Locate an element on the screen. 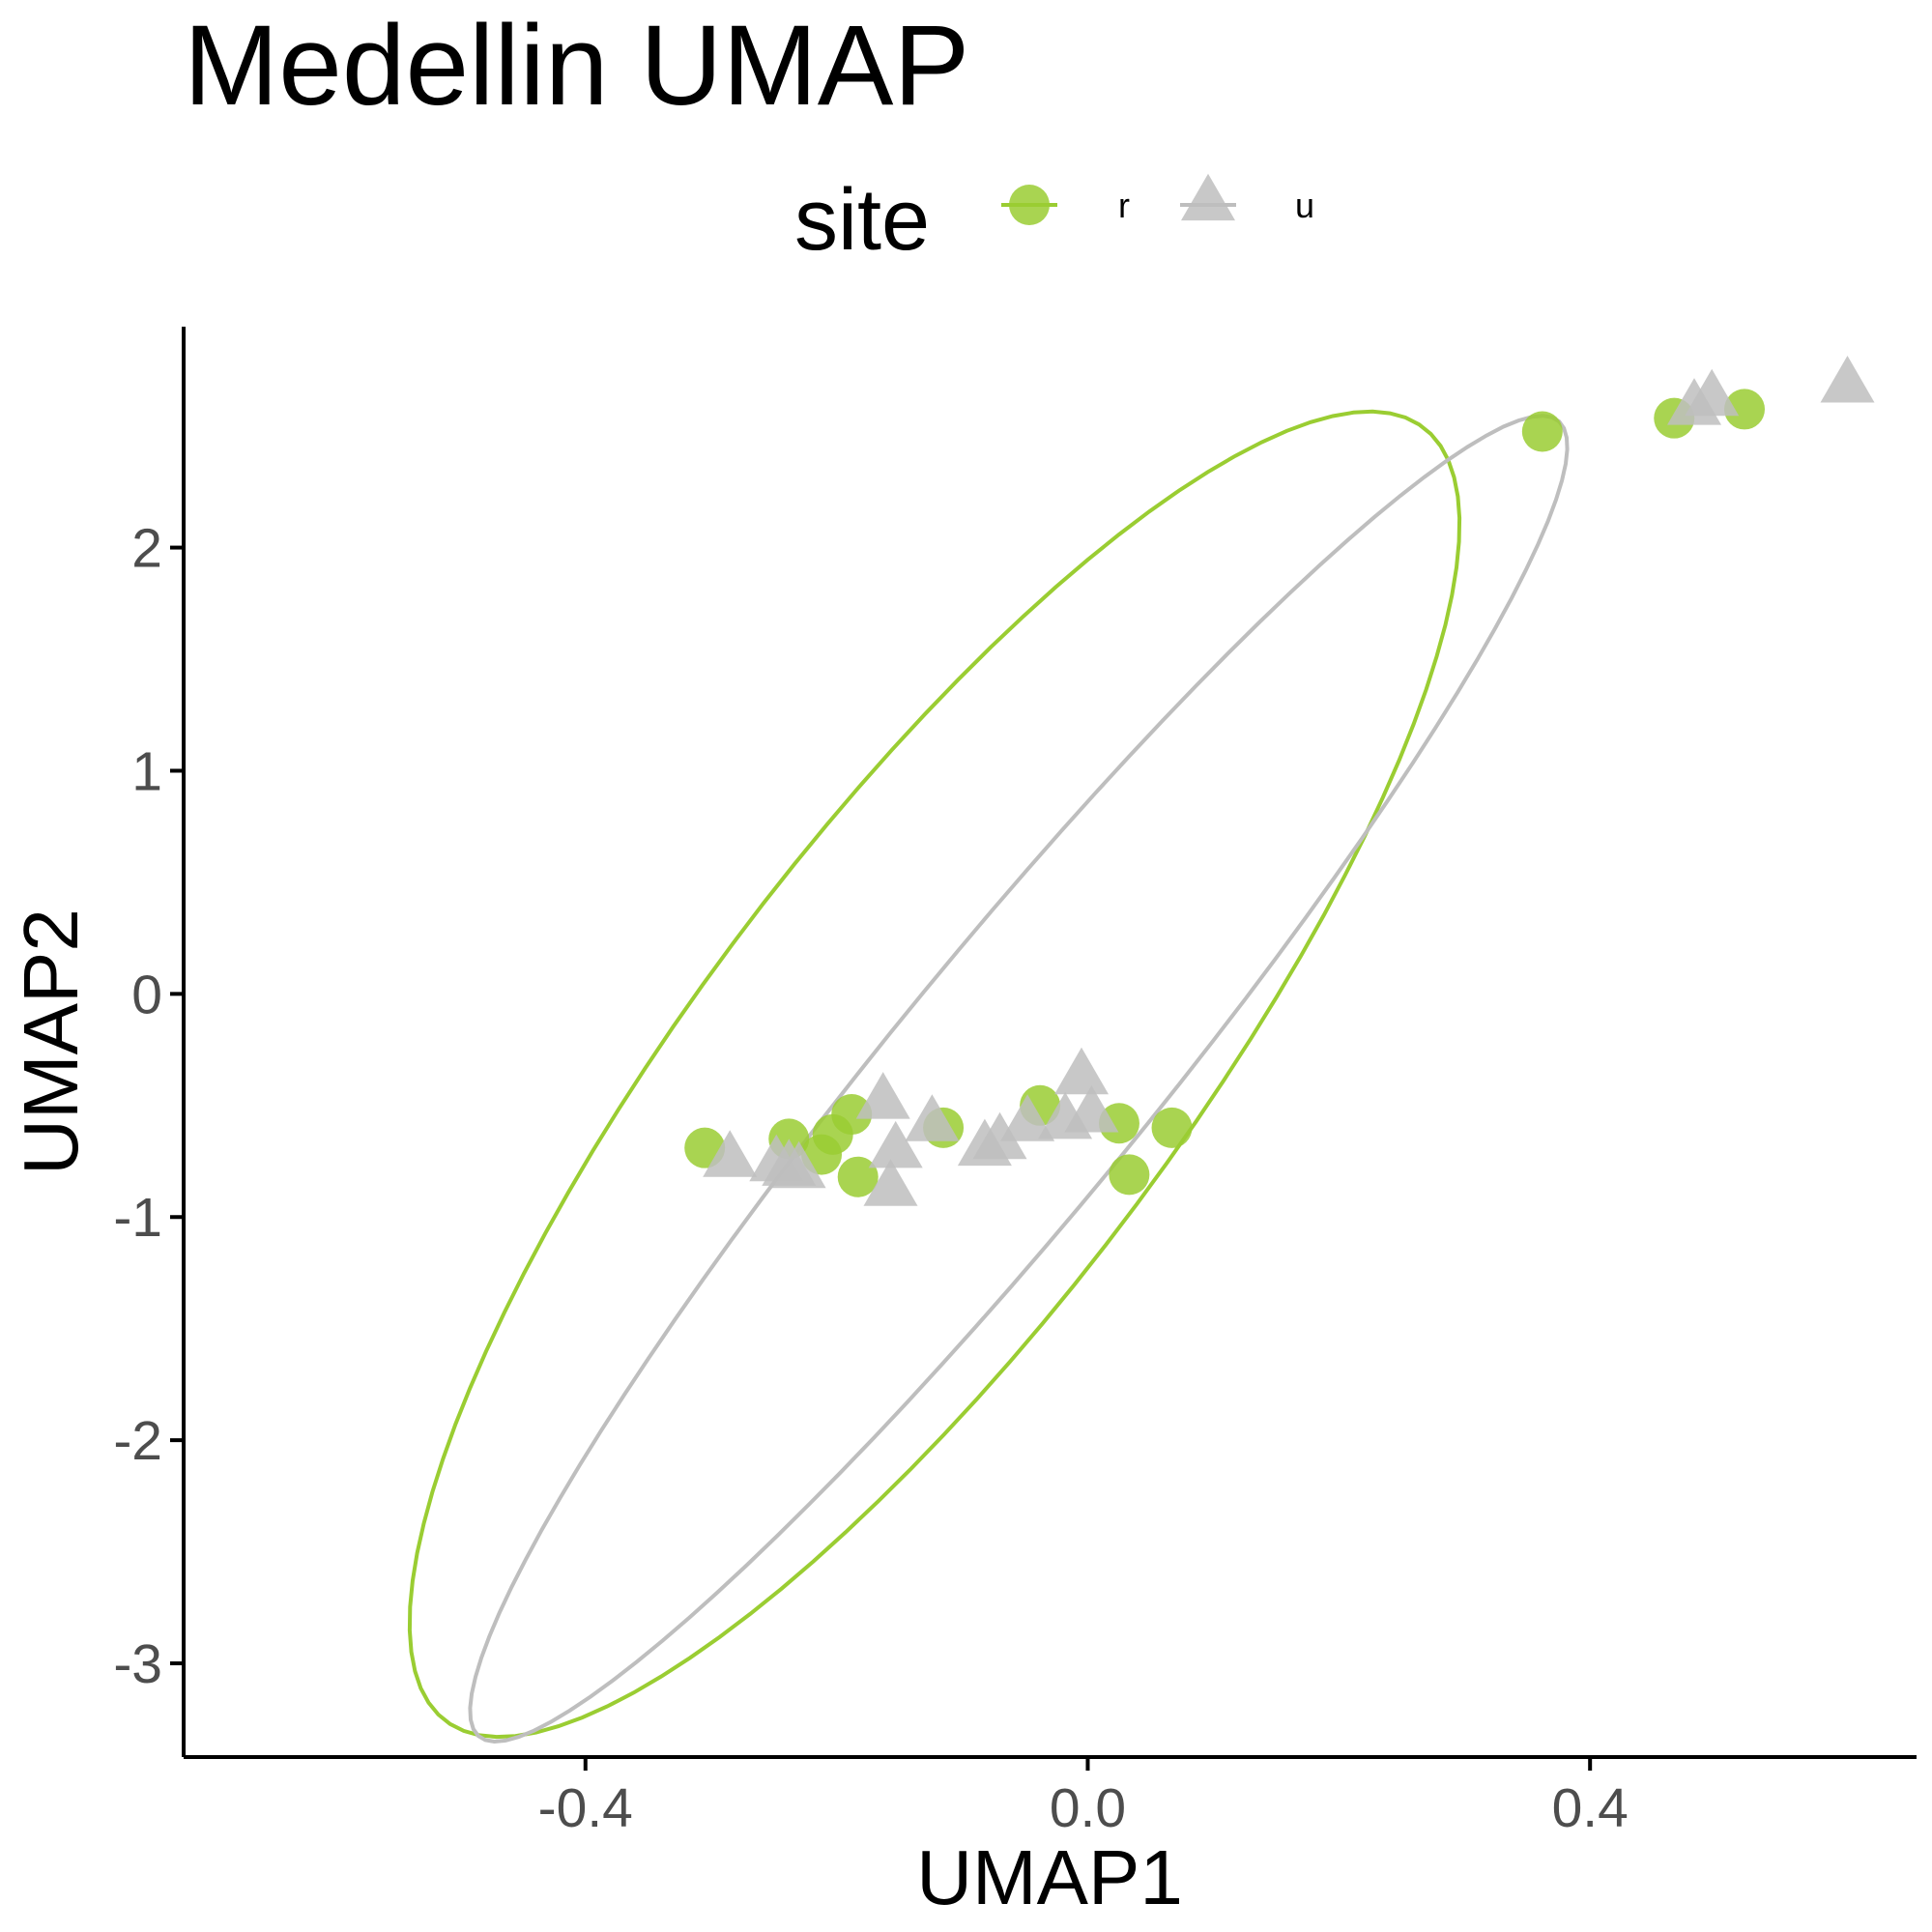 This screenshot has height=1932, width=1932. chart-title: Medellin UMAP is located at coordinates (576, 66).